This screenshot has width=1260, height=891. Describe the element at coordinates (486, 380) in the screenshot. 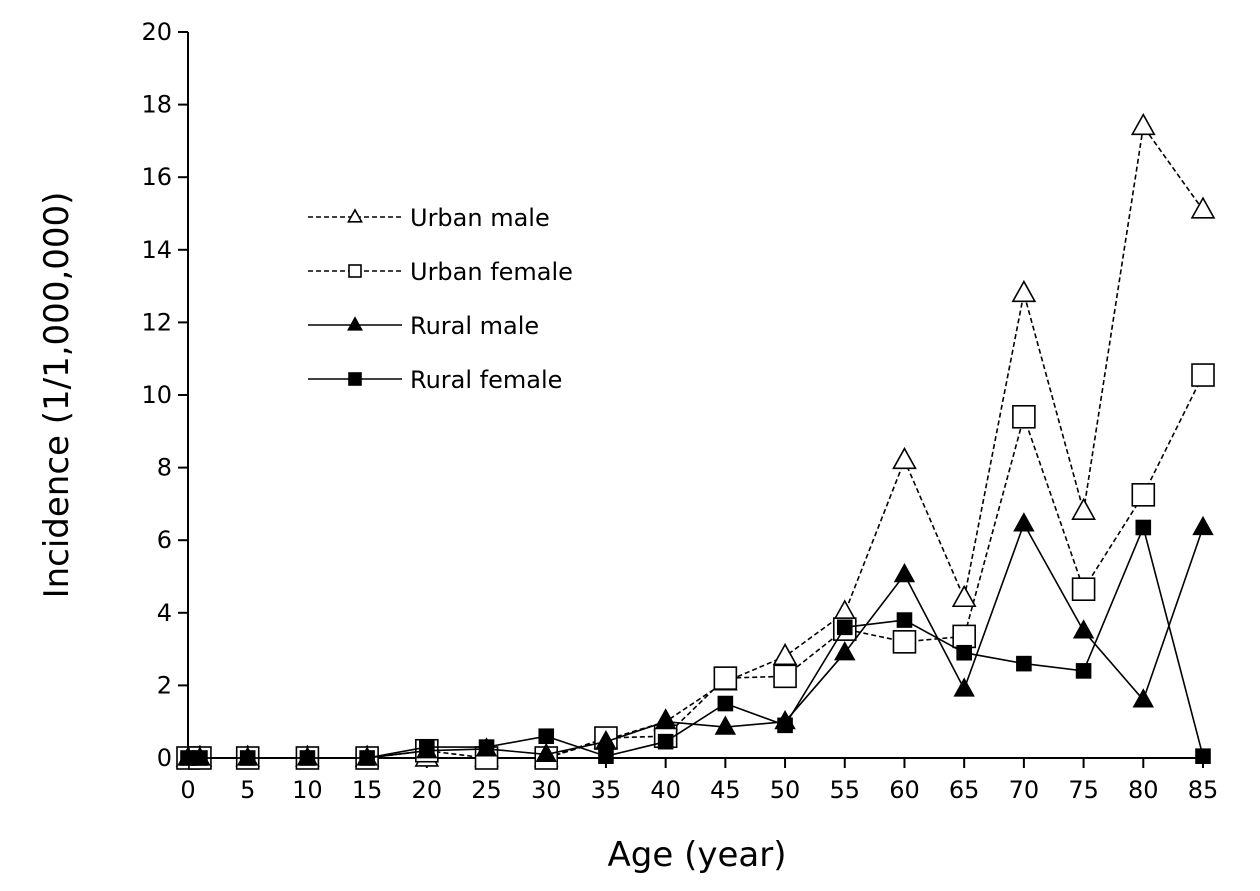

I see `legend-label: Rural female` at that location.